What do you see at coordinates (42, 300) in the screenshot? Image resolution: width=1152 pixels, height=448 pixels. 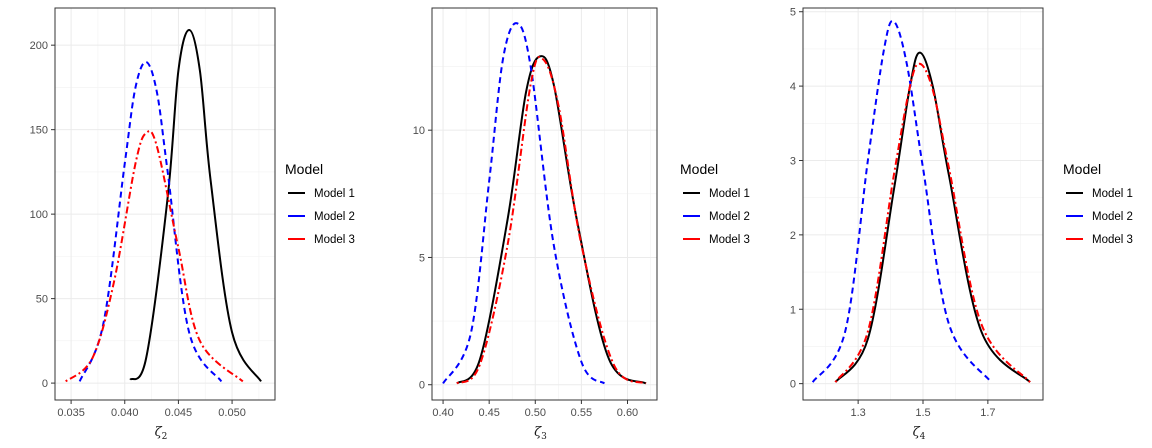 I see `y-tick-label: 50` at bounding box center [42, 300].